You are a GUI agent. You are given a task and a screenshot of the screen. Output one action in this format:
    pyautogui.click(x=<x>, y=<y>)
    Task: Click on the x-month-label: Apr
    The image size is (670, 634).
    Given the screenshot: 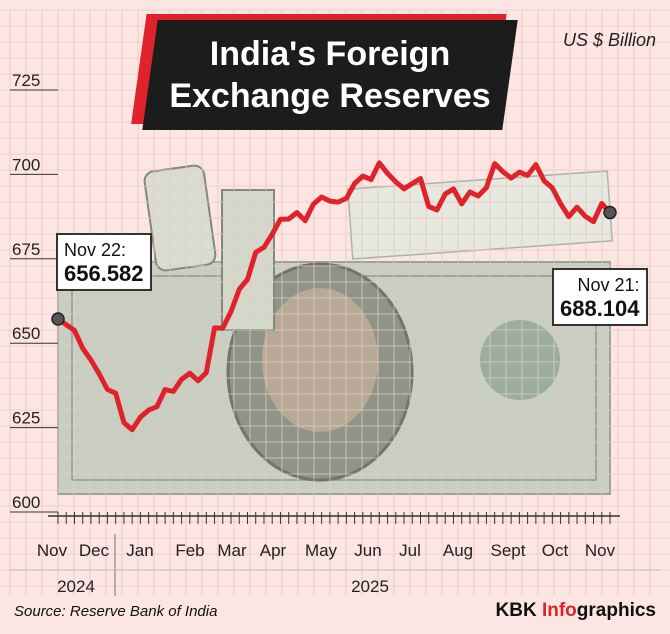 What is the action you would take?
    pyautogui.click(x=273, y=550)
    